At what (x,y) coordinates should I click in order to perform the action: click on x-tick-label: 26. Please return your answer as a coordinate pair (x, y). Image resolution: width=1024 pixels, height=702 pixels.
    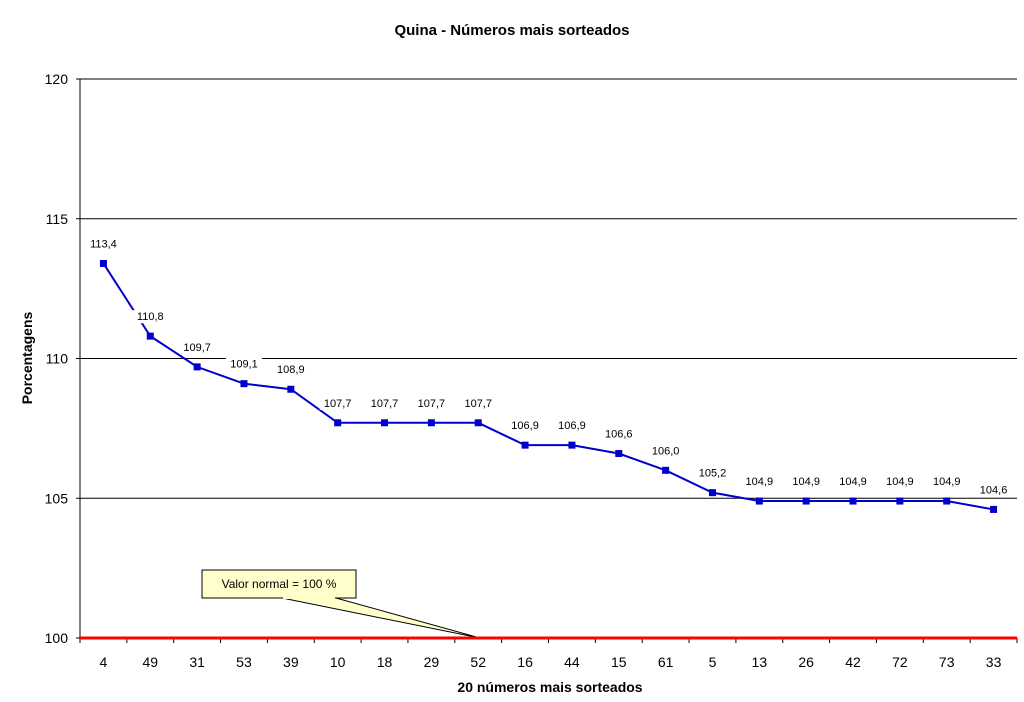
    Looking at the image, I should click on (806, 662).